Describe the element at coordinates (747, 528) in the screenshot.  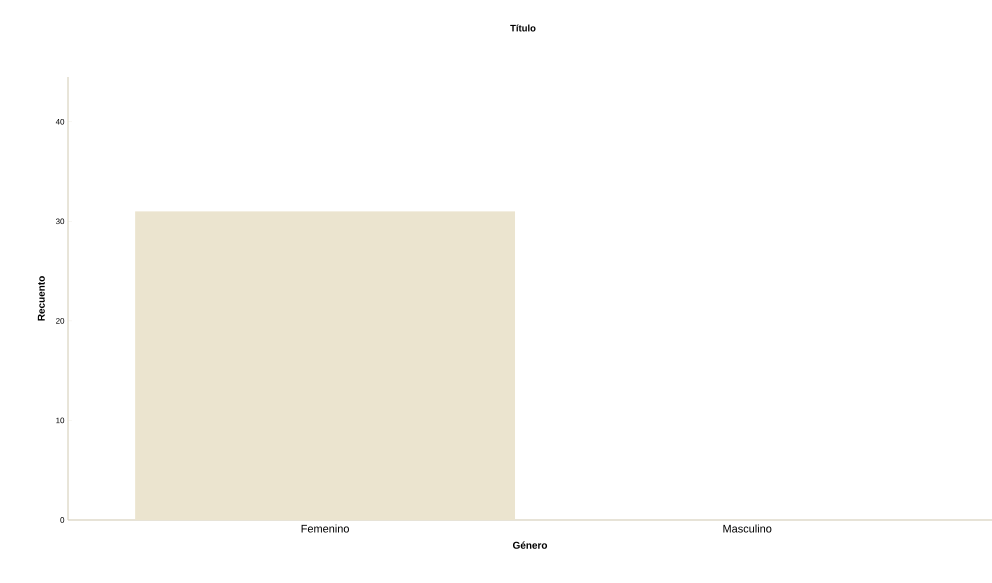
I see `x-tick-label: Masculino` at that location.